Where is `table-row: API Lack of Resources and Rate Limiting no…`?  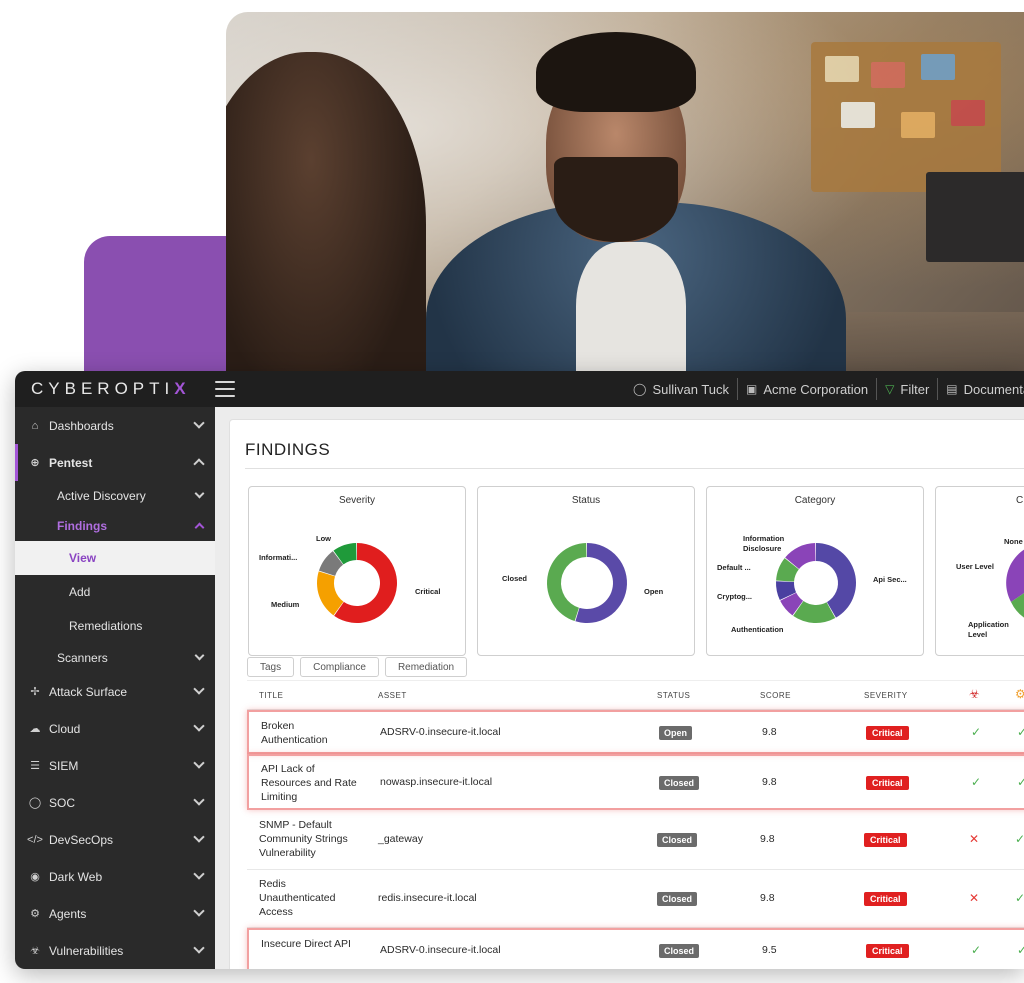
table-row: API Lack of Resources and Rate Limiting no… is located at coordinates (635, 782).